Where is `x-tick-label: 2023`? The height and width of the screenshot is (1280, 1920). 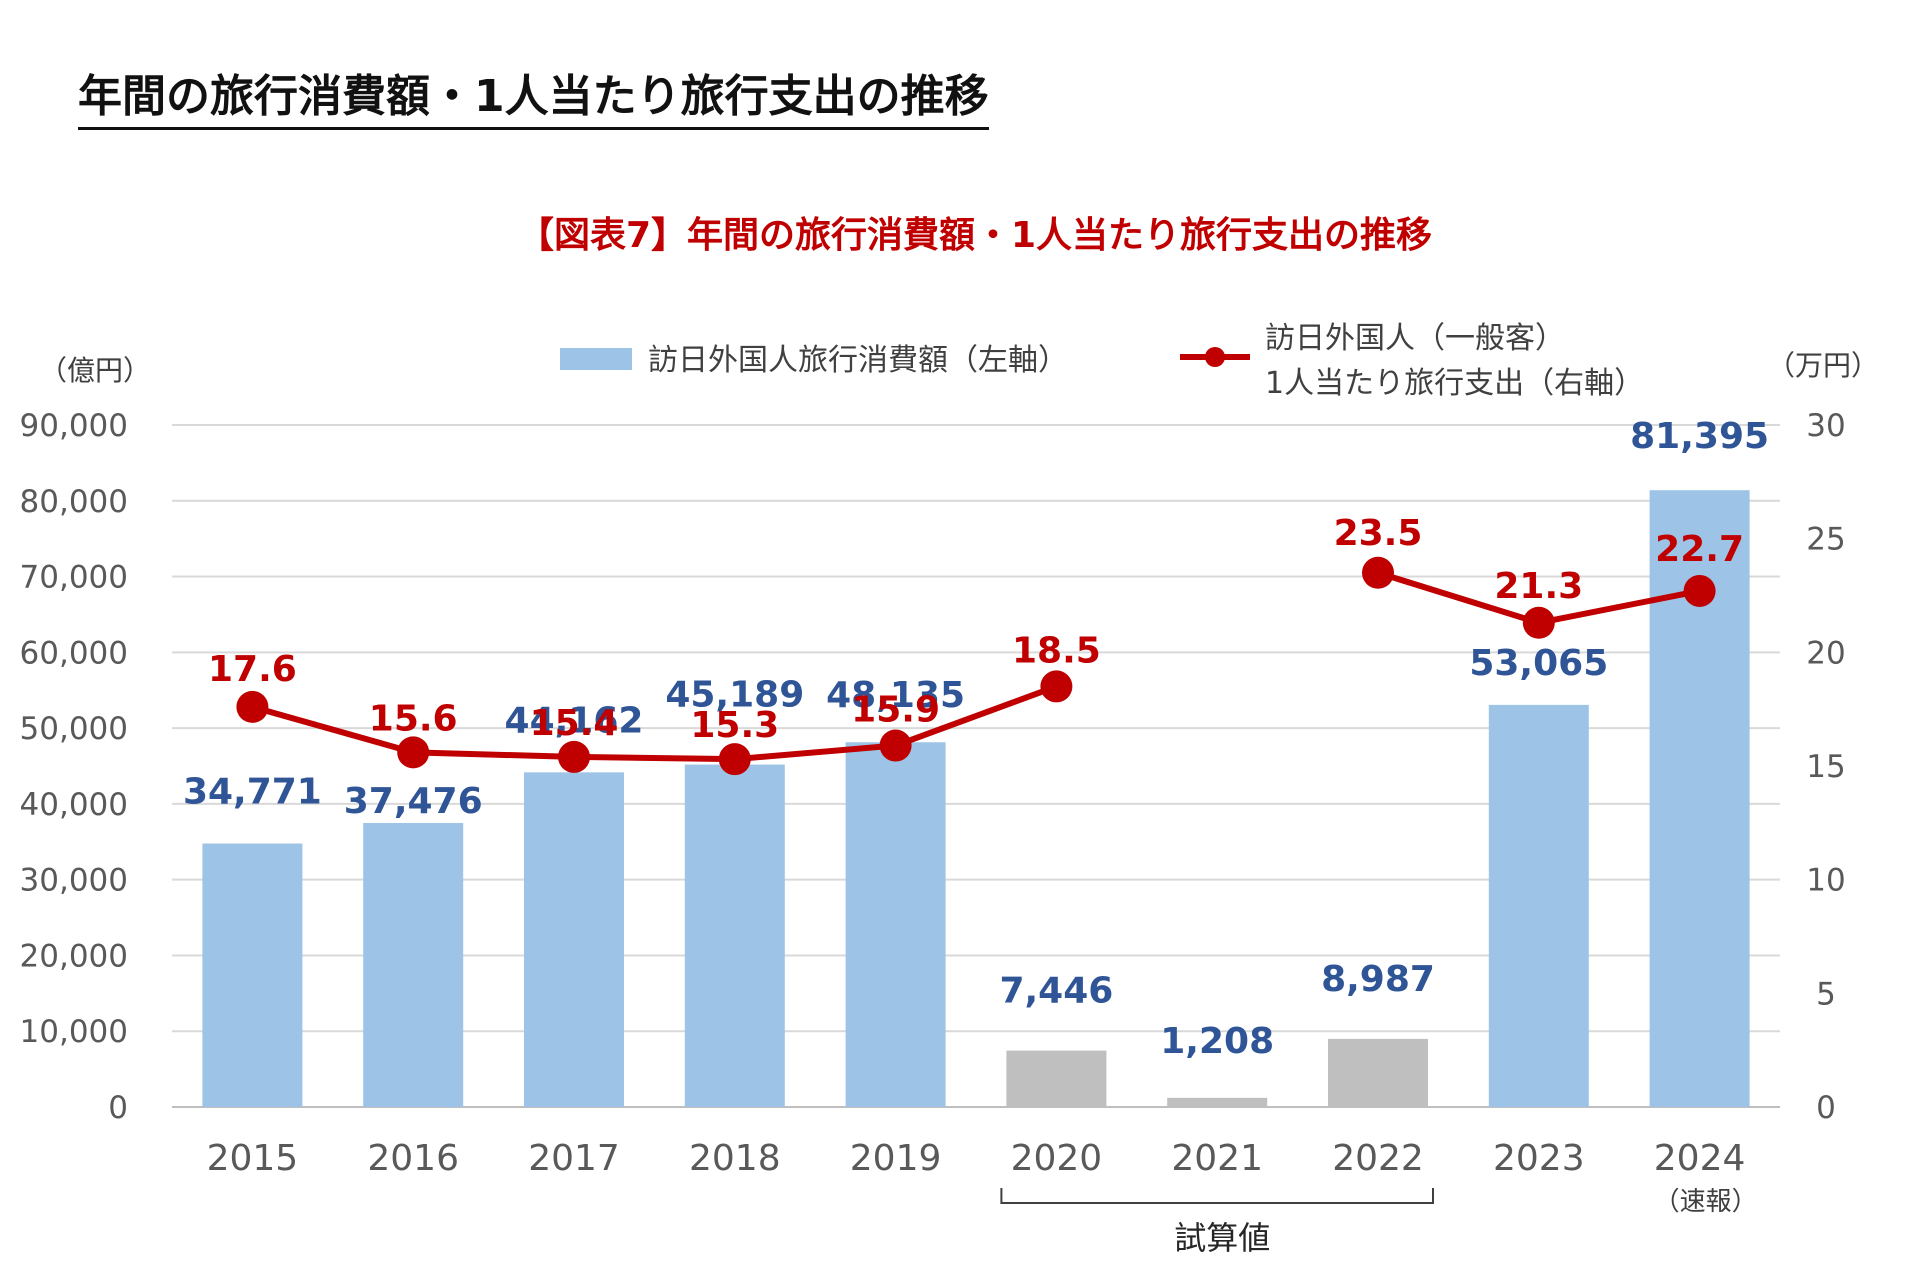 x-tick-label: 2023 is located at coordinates (1539, 1158).